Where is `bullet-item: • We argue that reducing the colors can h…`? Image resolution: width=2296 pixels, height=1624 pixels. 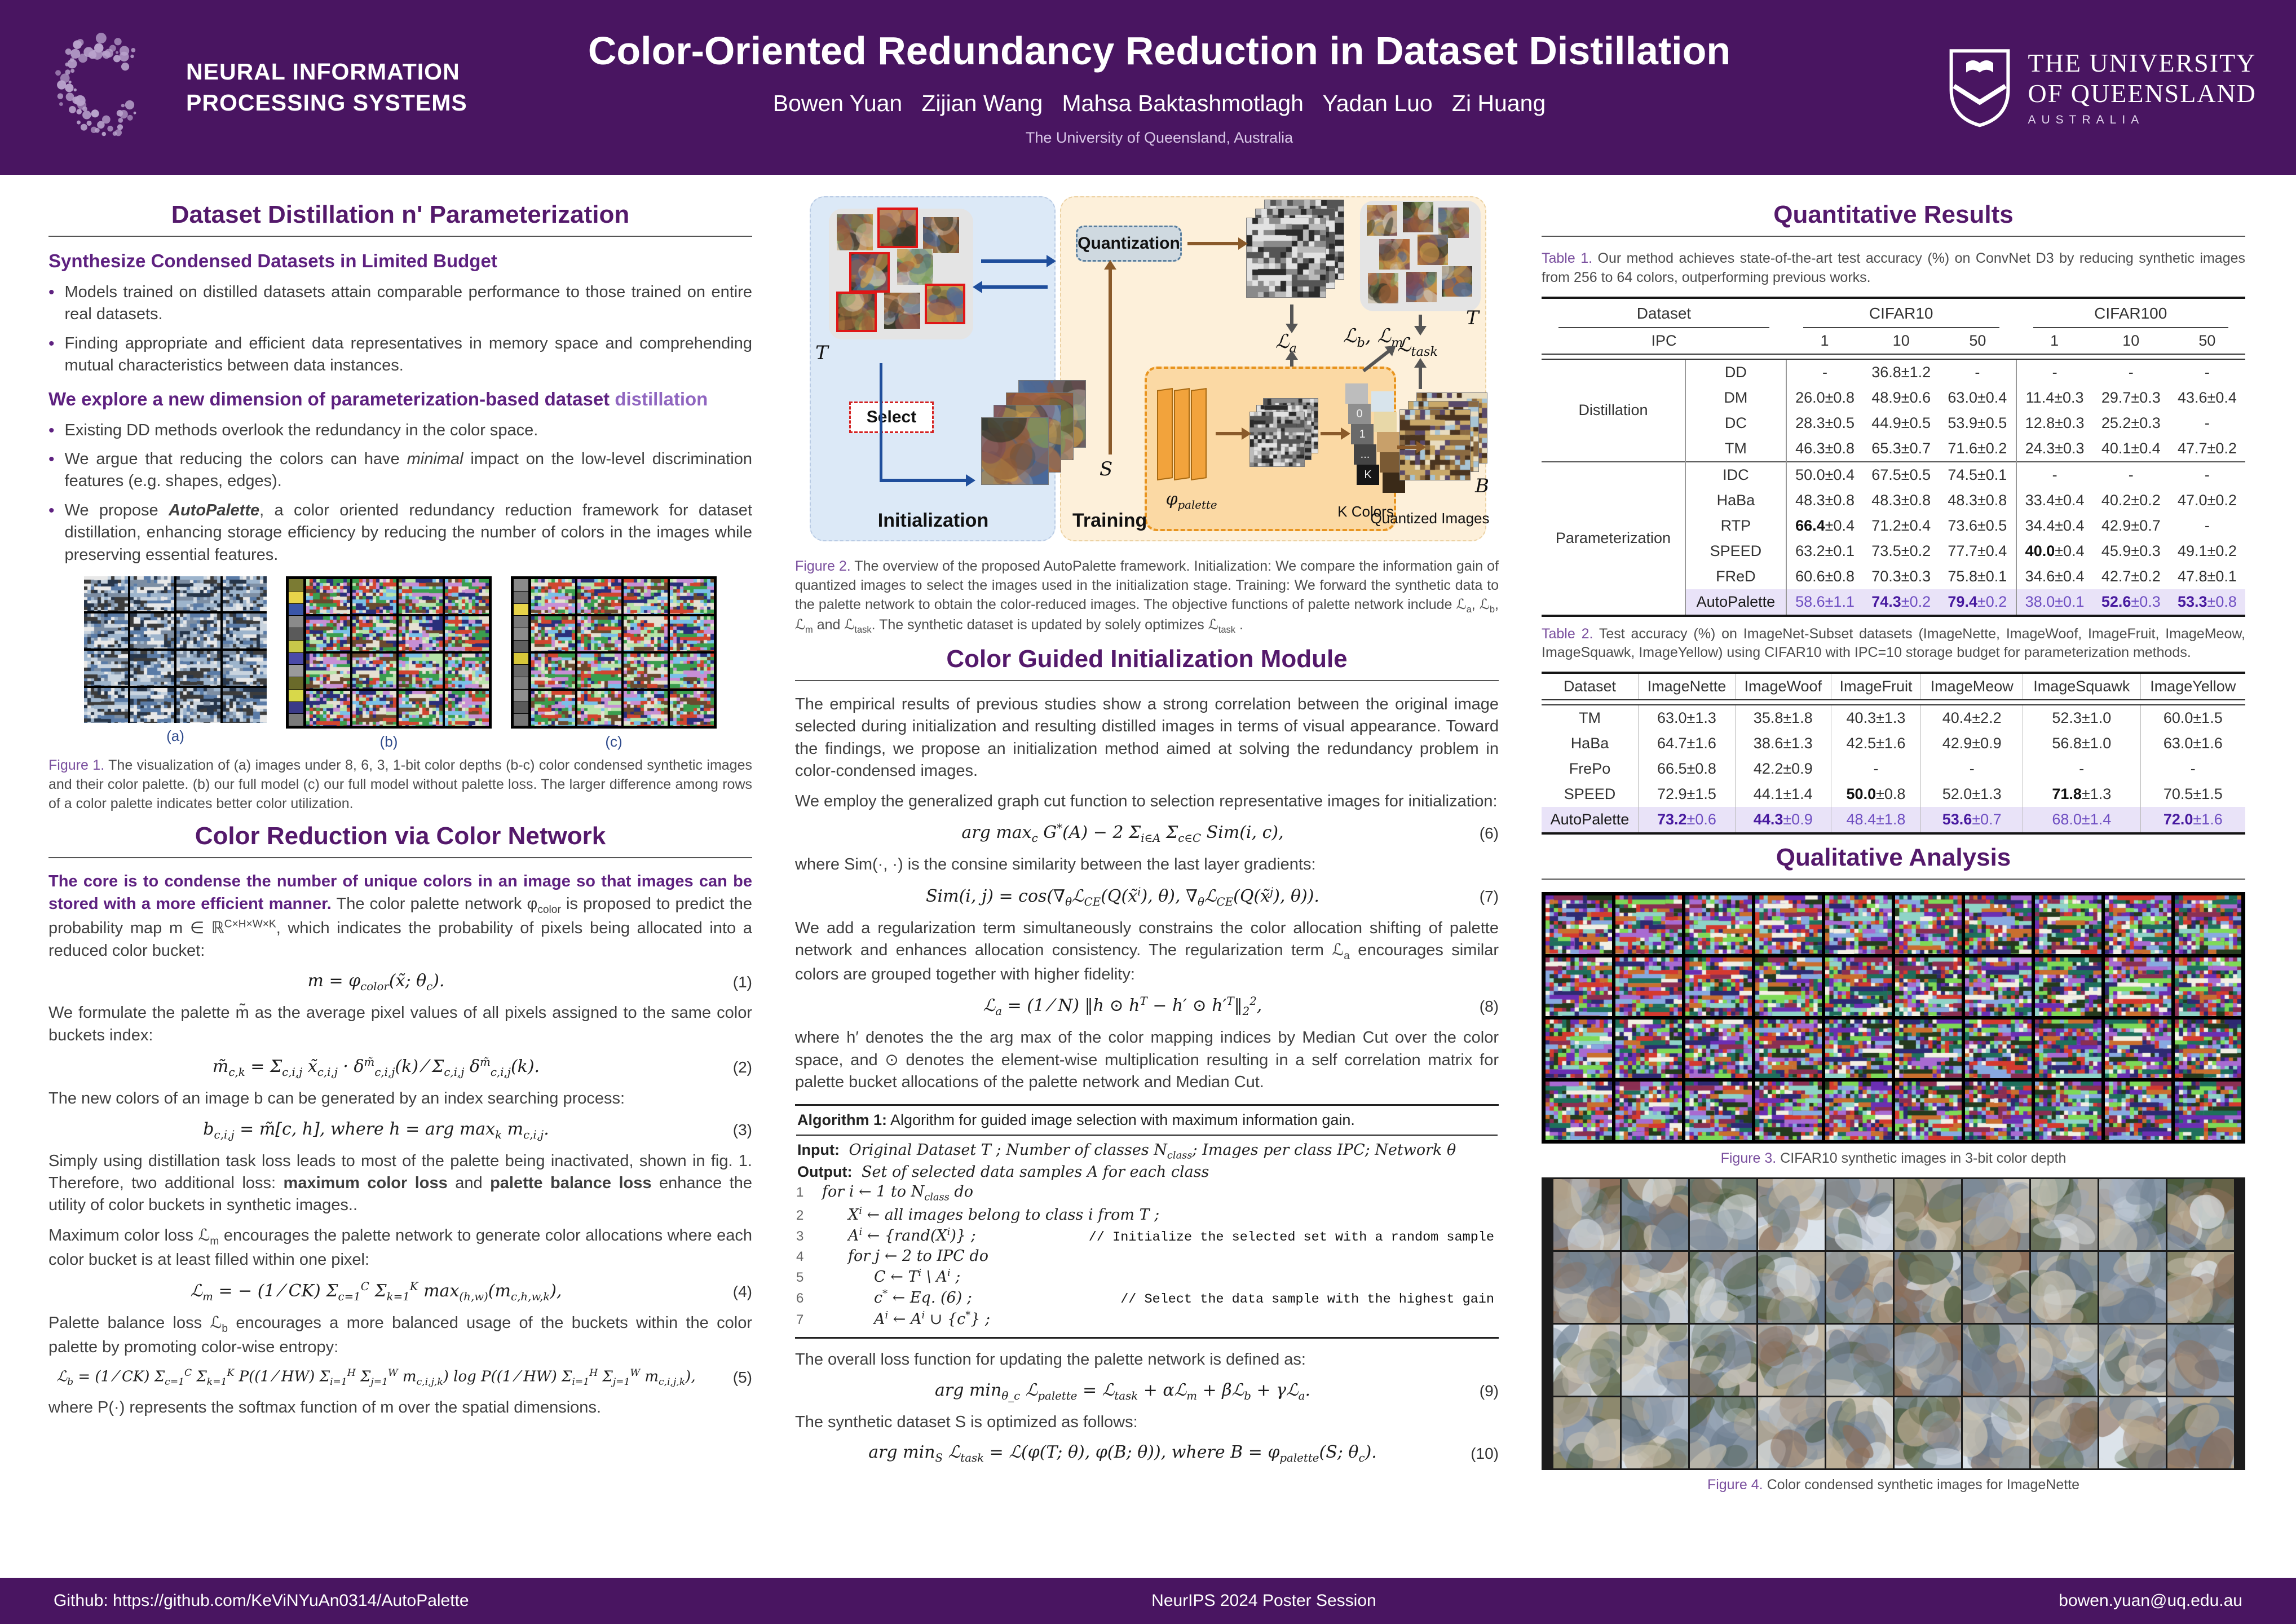
bullet-item: • We argue that reducing the colors can h… is located at coordinates (400, 470).